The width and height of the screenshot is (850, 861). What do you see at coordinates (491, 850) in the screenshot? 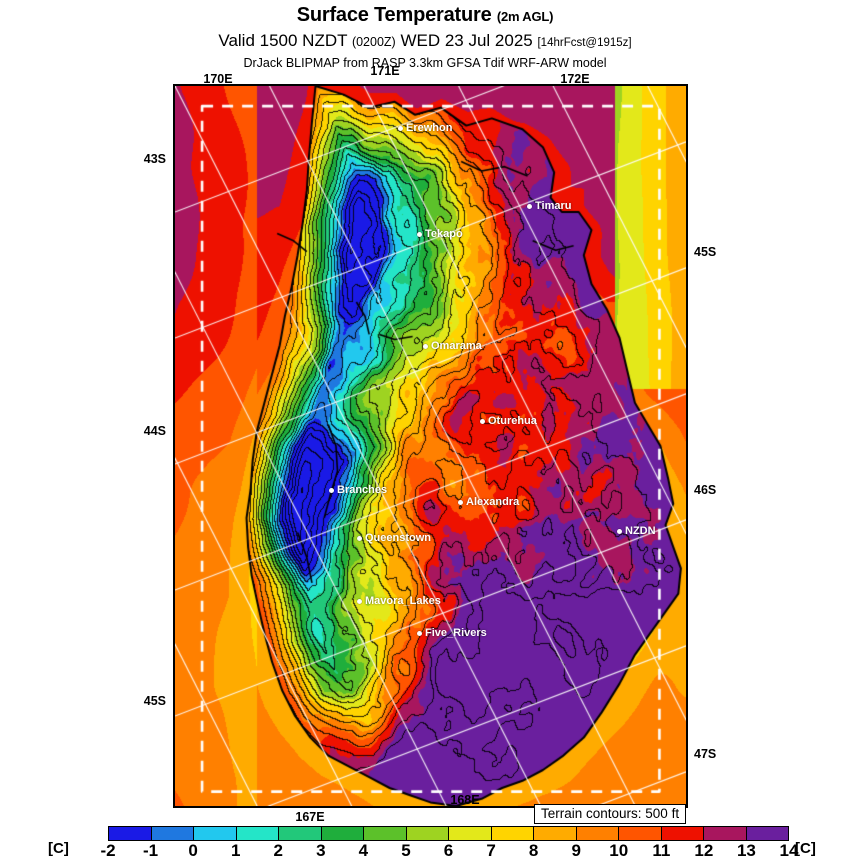
I see `colorbar-tick-7: 7` at bounding box center [491, 850].